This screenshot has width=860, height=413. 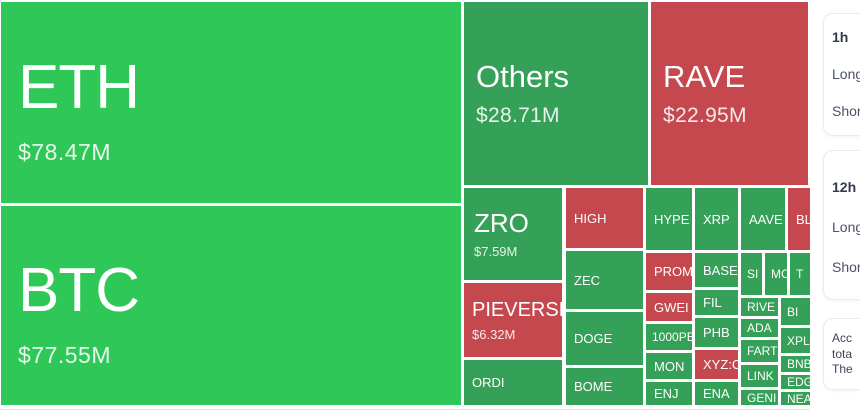 I want to click on tile-symbol: NEAR, so click(x=798, y=398).